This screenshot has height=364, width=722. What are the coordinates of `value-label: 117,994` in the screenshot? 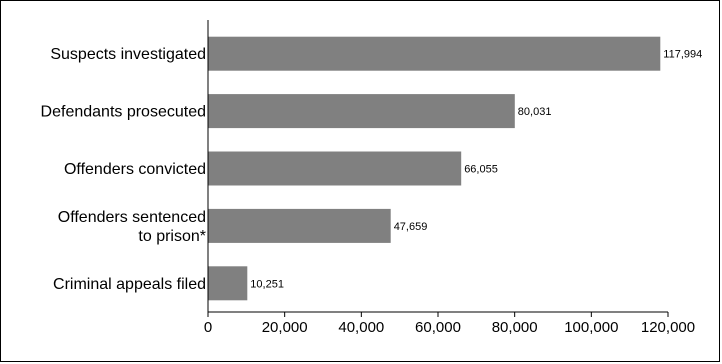 It's located at (682, 55).